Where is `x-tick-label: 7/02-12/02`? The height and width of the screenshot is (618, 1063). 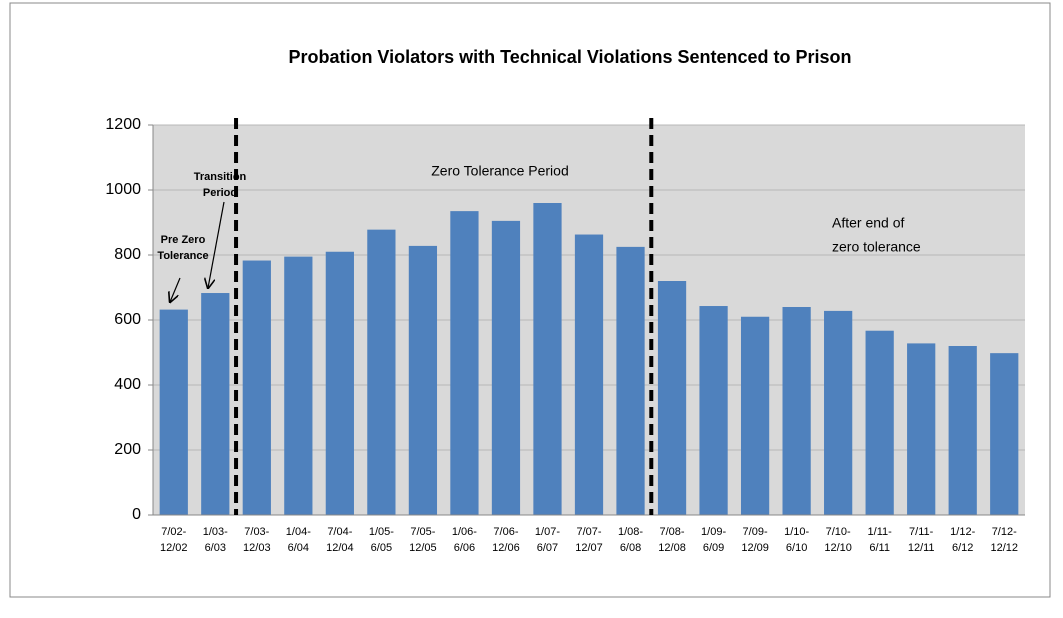 x-tick-label: 7/02-12/02 is located at coordinates (174, 540).